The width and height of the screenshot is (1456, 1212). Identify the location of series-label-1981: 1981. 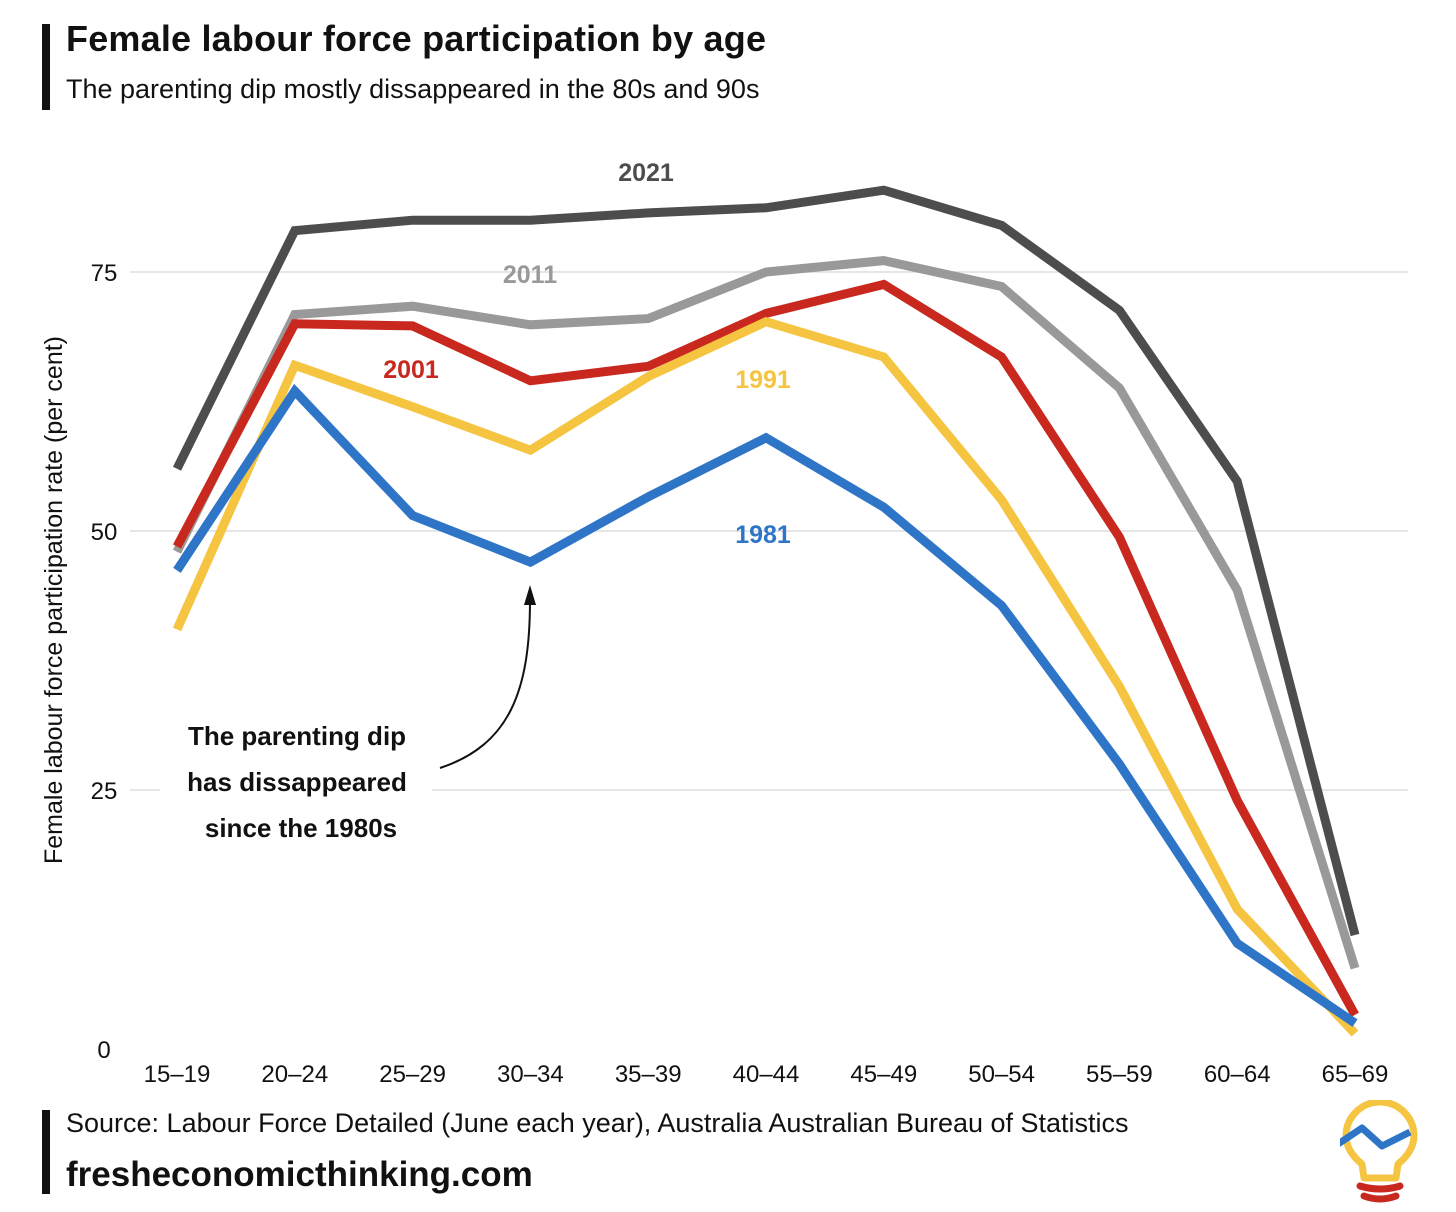
(763, 535).